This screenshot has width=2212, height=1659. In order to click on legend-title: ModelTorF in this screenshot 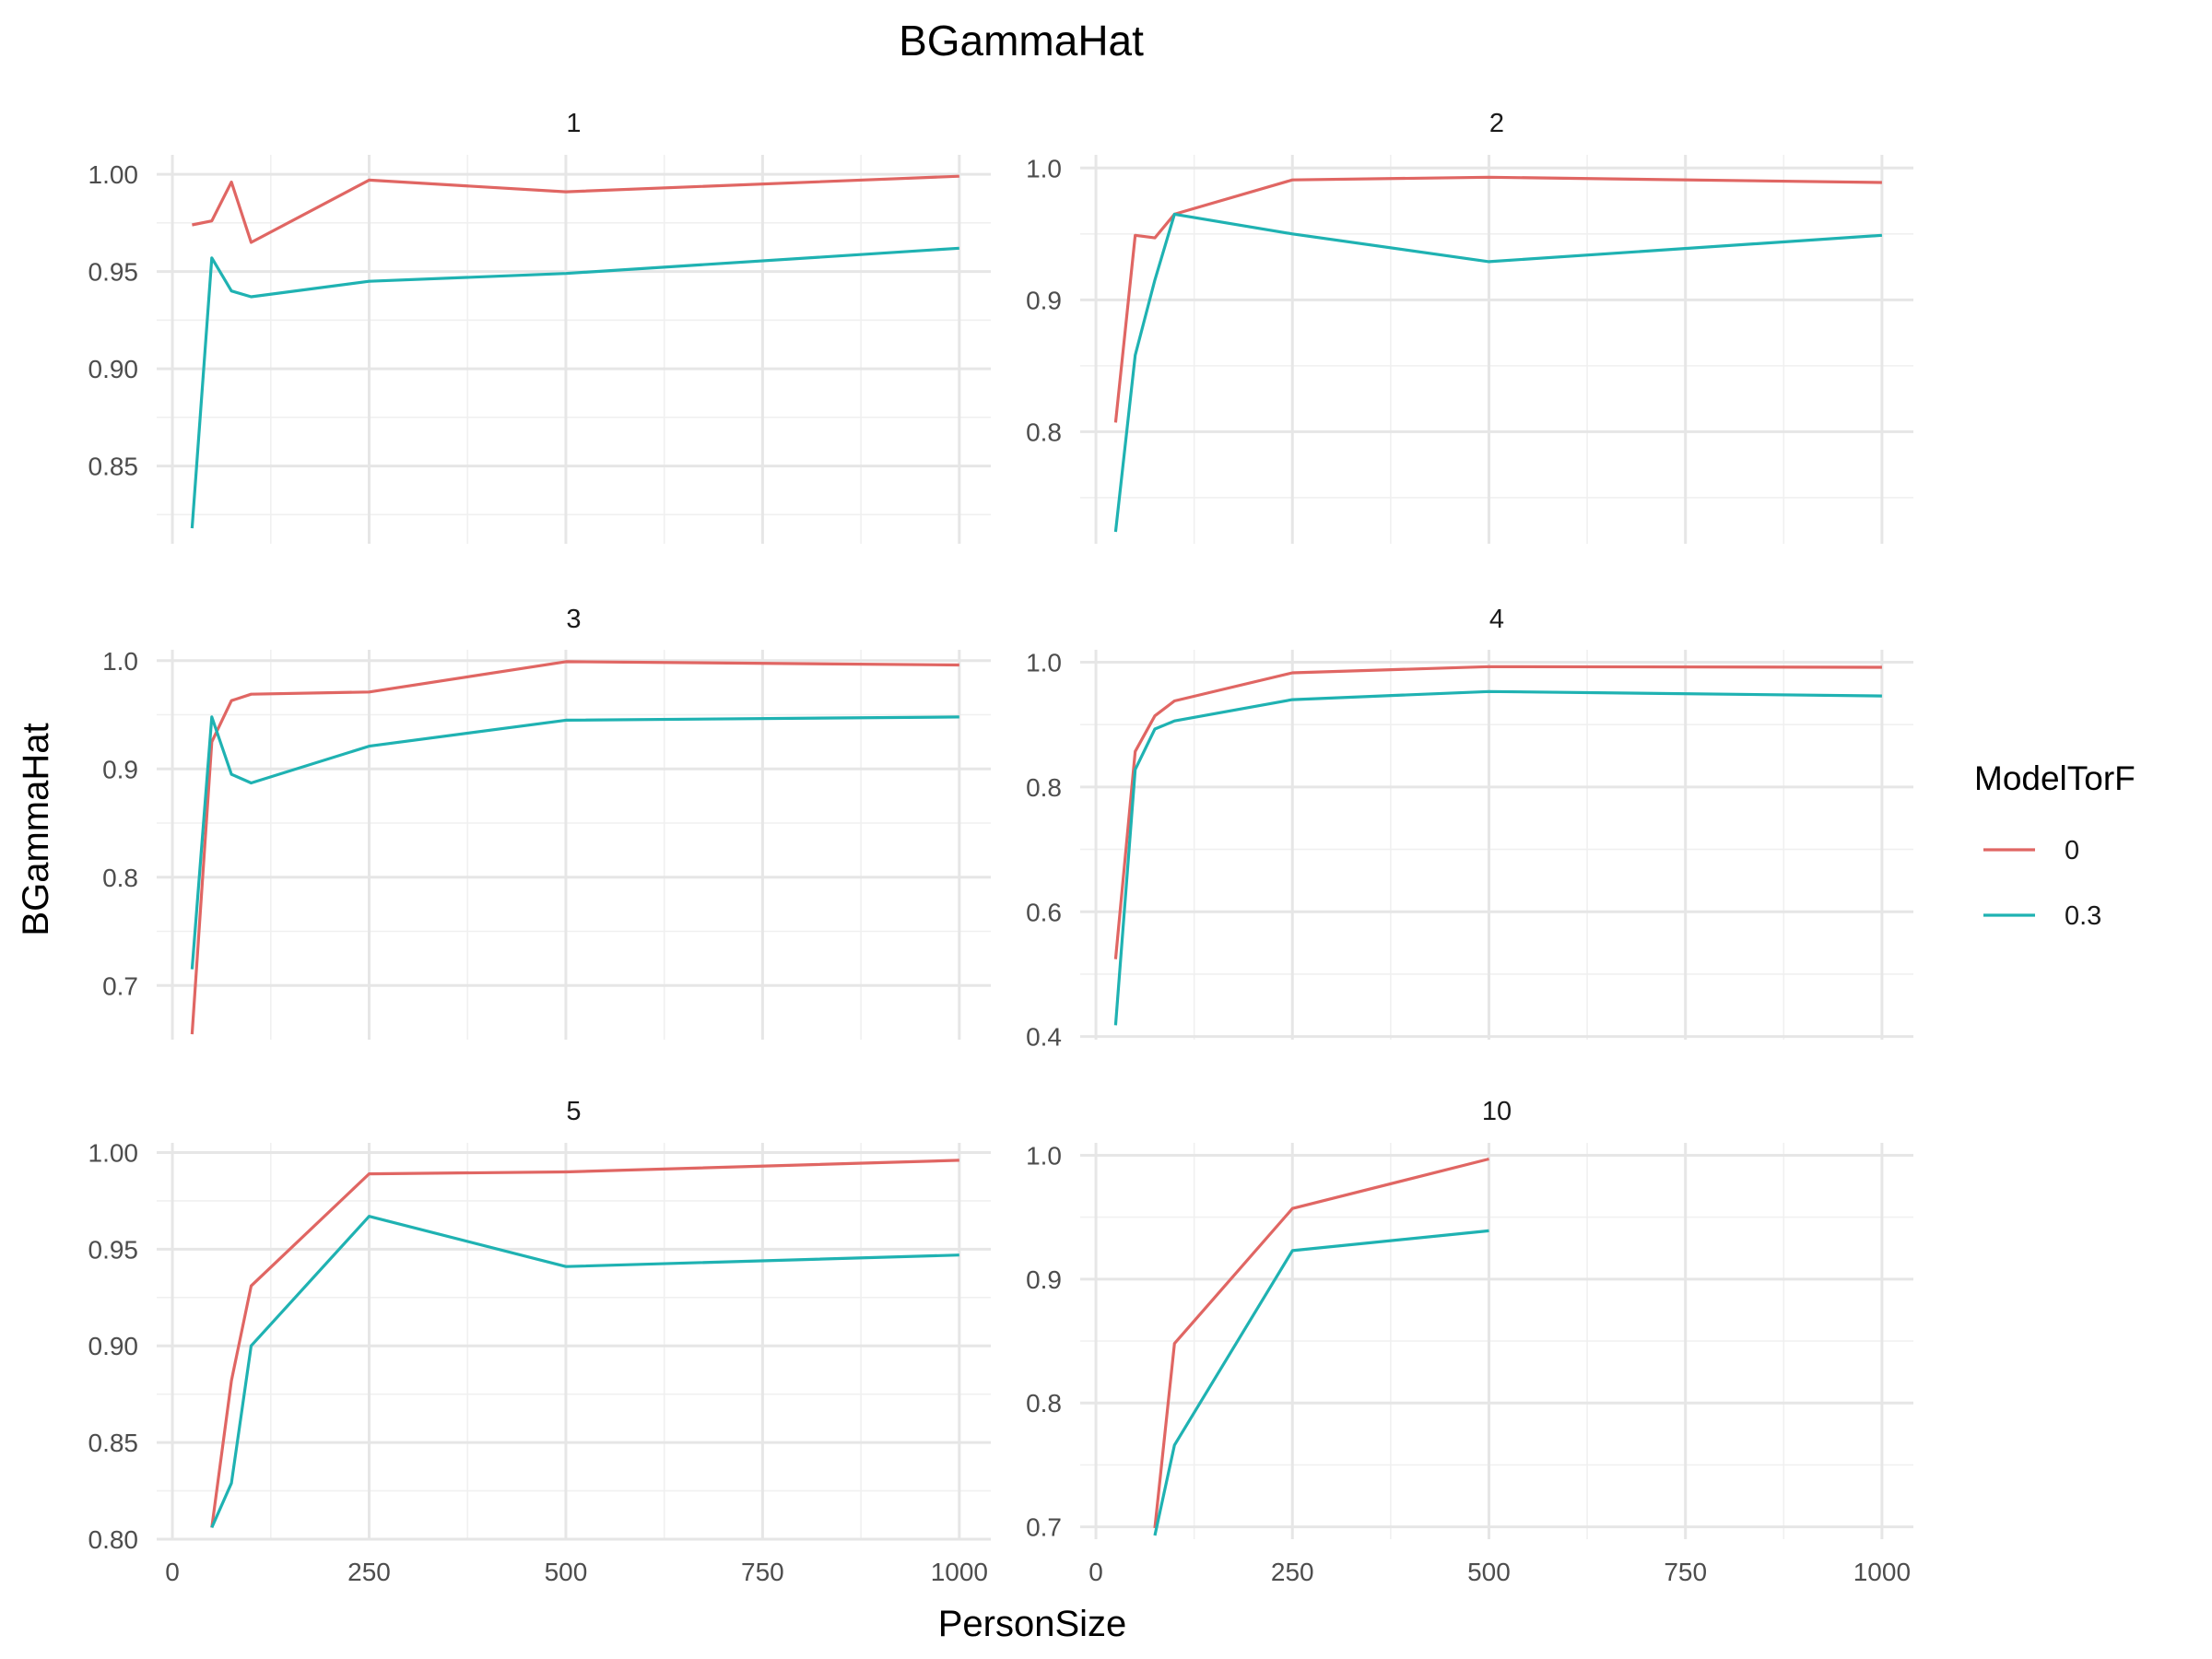, I will do `click(2055, 778)`.